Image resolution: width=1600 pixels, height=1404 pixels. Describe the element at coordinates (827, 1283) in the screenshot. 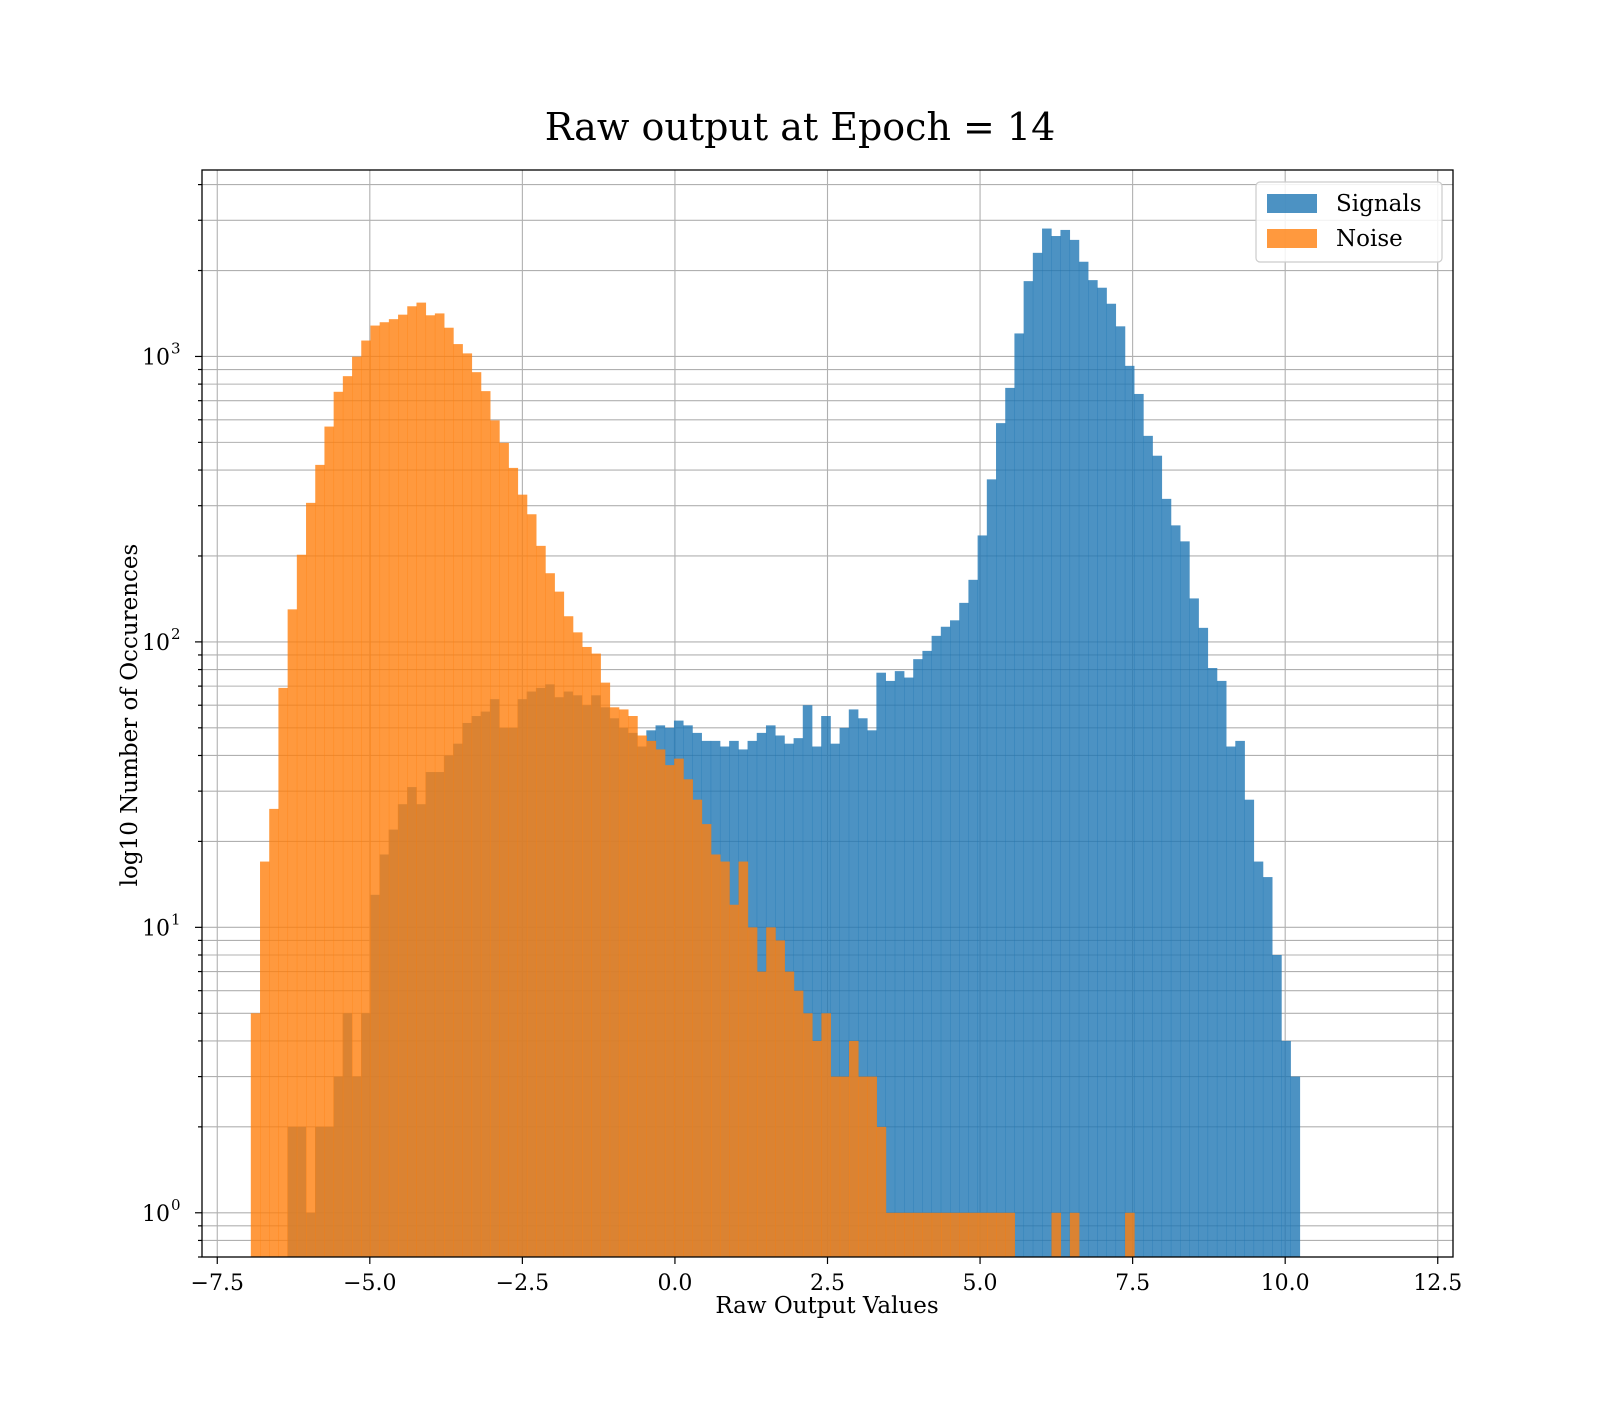

I see `x-tick-label: 2.5` at that location.